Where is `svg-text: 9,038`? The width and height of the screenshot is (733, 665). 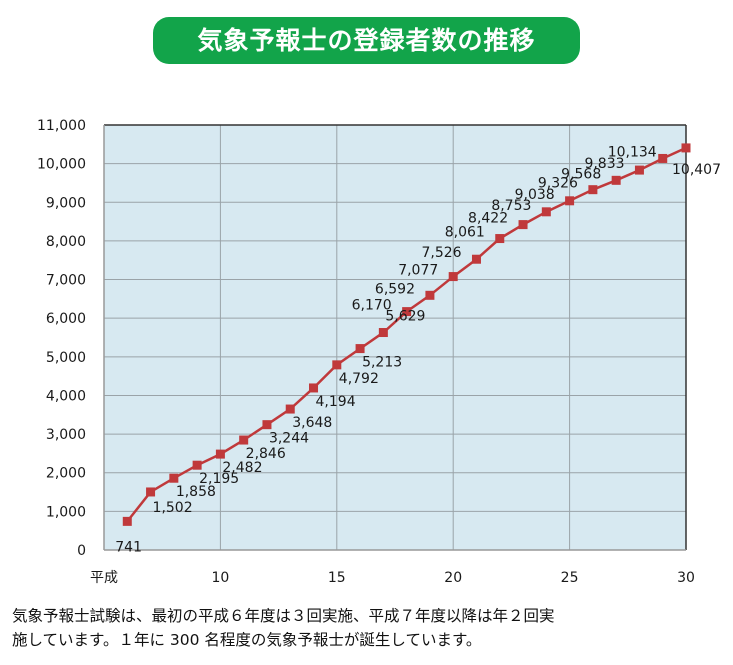 svg-text: 9,038 is located at coordinates (535, 195).